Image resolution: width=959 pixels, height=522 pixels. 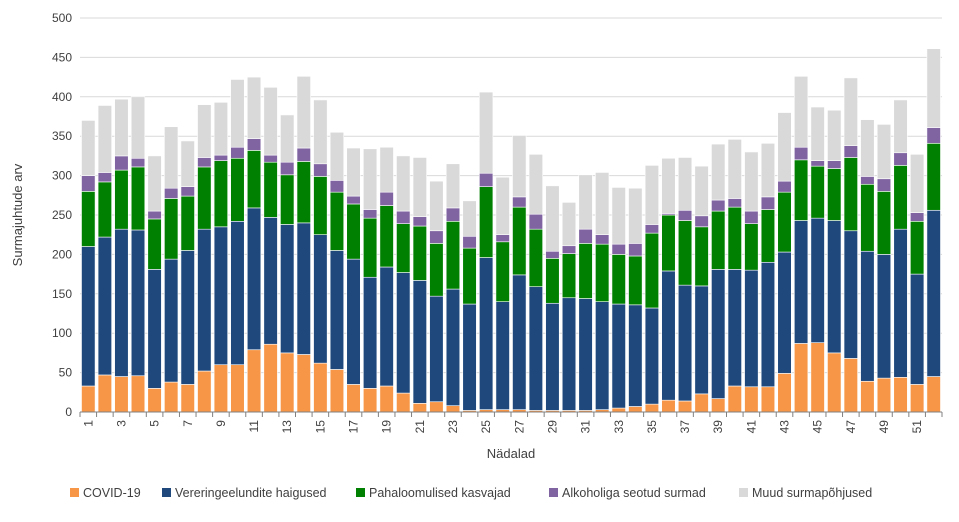 What do you see at coordinates (812, 493) in the screenshot?
I see `legend-label: Muud surmapõhjused` at bounding box center [812, 493].